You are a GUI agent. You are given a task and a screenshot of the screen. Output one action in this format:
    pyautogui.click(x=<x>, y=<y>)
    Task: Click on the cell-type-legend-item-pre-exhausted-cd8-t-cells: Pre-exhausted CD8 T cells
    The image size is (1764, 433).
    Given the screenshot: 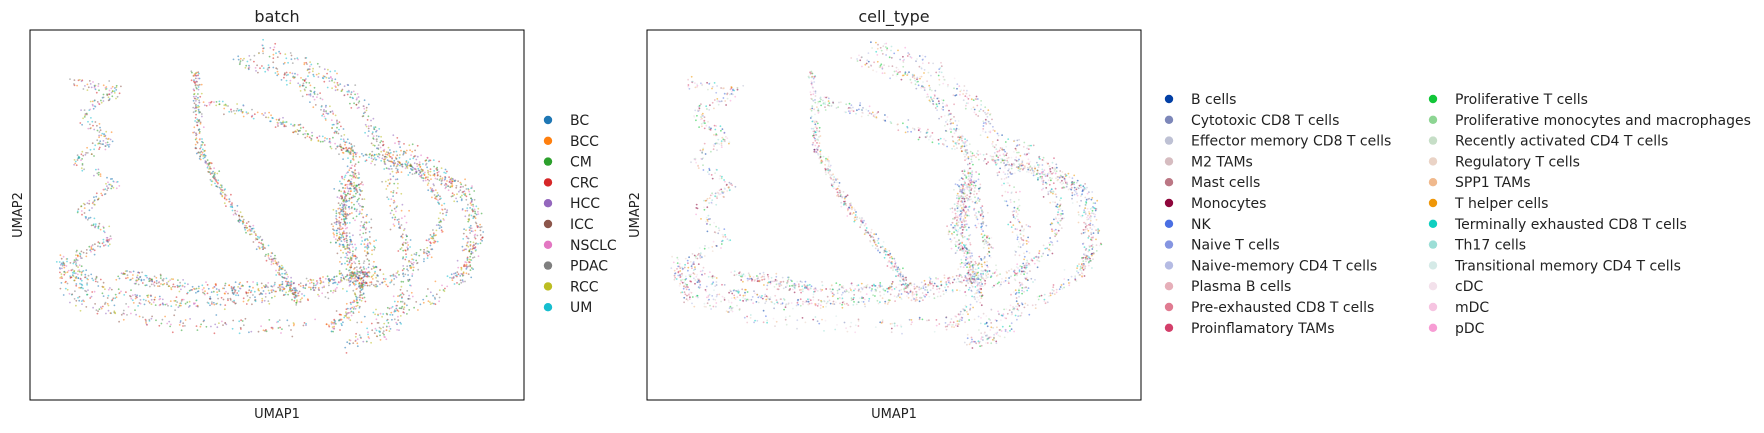 What is the action you would take?
    pyautogui.click(x=1270, y=308)
    